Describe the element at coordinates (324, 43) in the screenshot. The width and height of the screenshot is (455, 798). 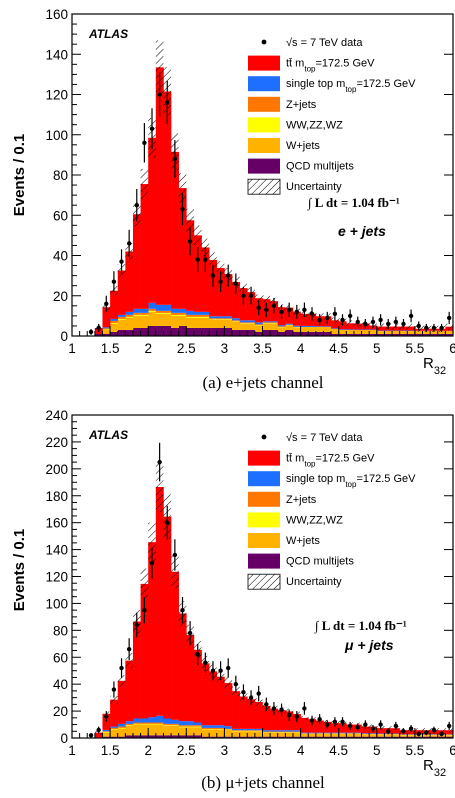
I see `legend-label: √s = 7 TeV data` at that location.